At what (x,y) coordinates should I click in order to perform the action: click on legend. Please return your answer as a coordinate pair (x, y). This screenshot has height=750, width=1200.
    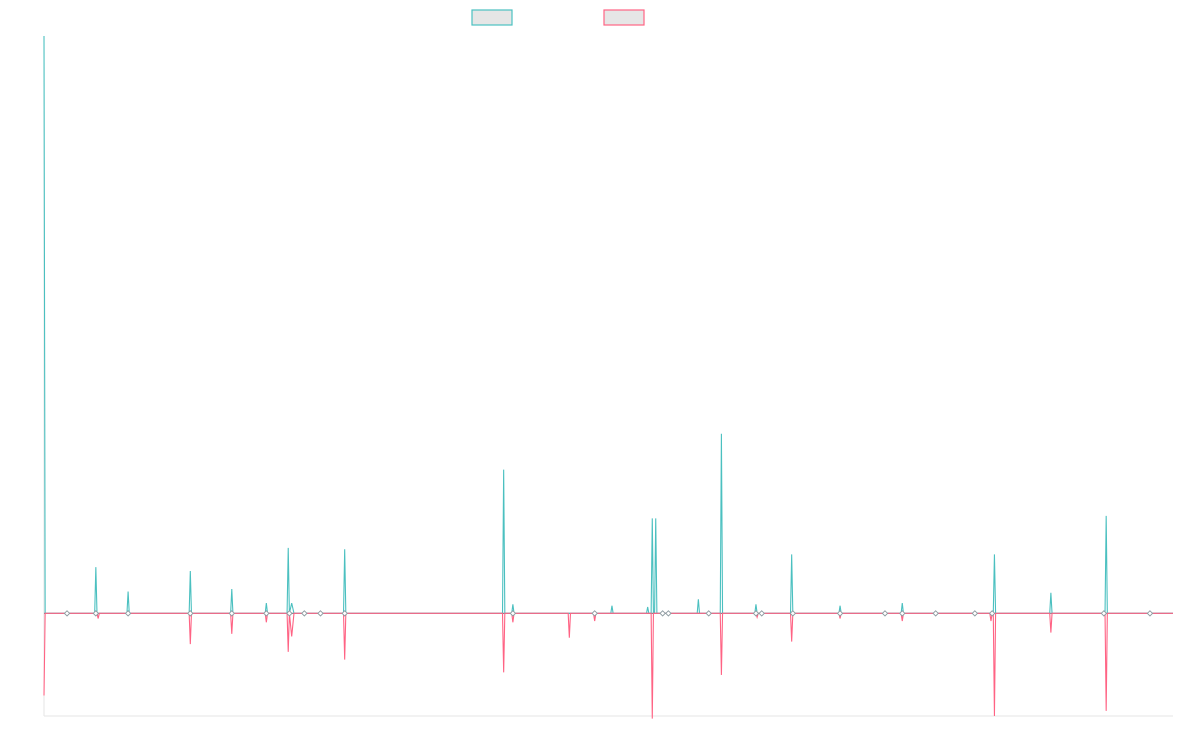
    Looking at the image, I should click on (558, 17).